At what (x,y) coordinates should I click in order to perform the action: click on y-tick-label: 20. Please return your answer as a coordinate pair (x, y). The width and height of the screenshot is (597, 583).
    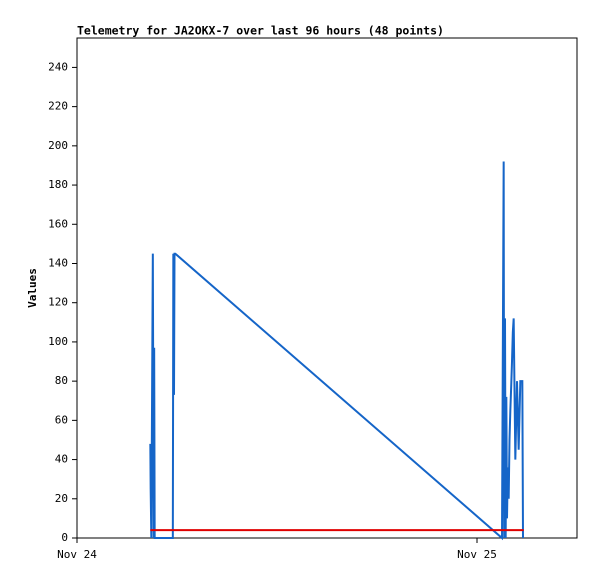
    Looking at the image, I should click on (61, 498).